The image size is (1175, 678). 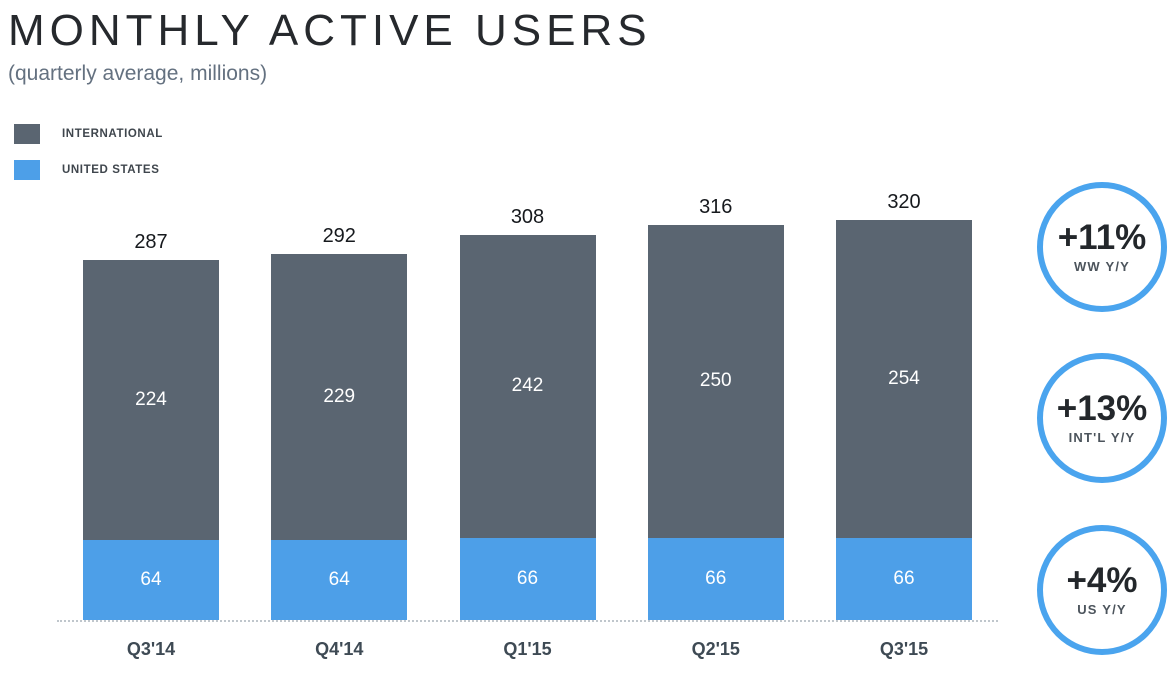 I want to click on segment-value-label-international: 242, so click(x=527, y=386).